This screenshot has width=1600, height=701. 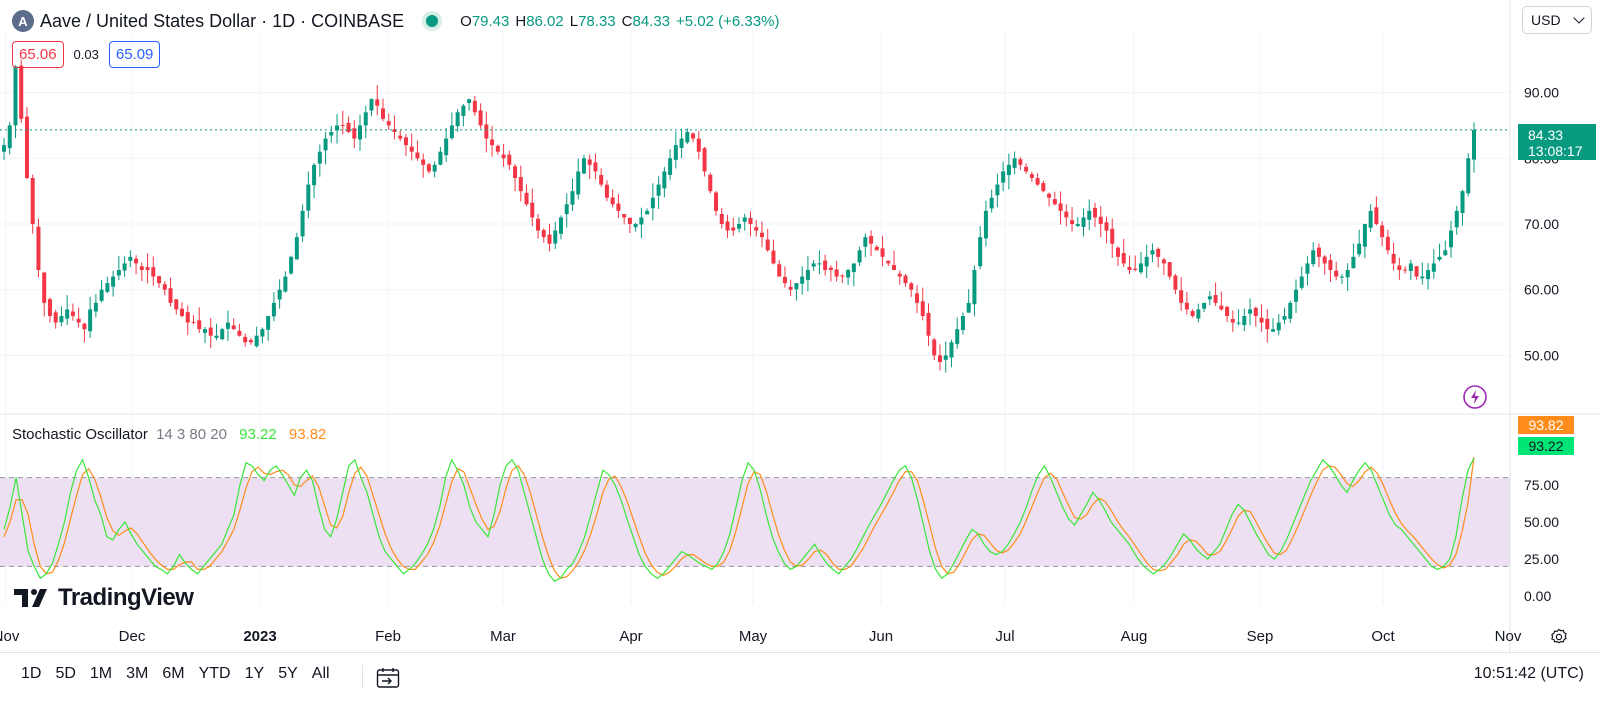 What do you see at coordinates (1508, 636) in the screenshot?
I see `time-tick-label: Nov` at bounding box center [1508, 636].